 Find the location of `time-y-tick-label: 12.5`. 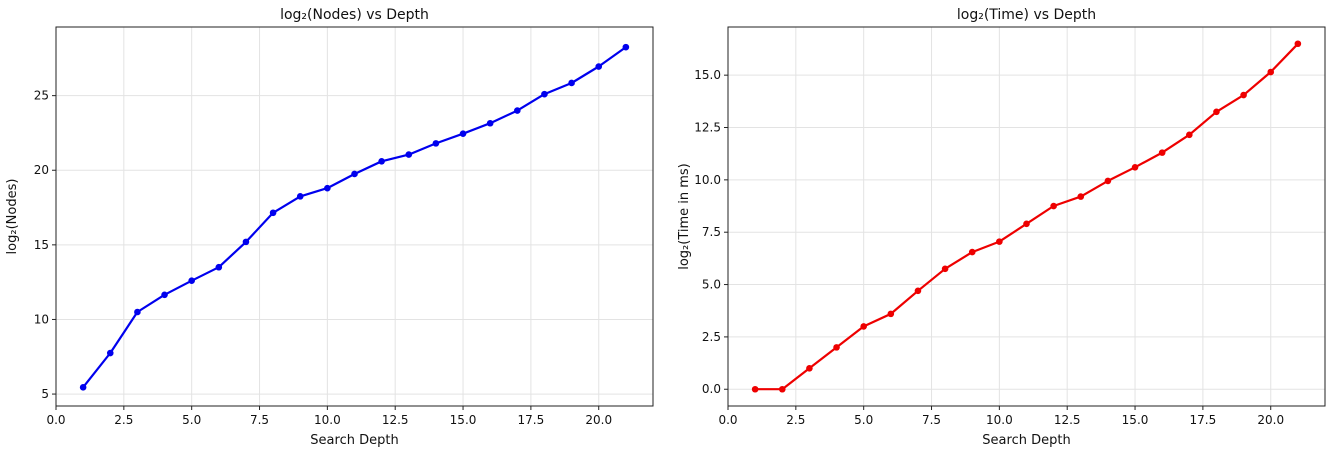

time-y-tick-label: 12.5 is located at coordinates (707, 128).